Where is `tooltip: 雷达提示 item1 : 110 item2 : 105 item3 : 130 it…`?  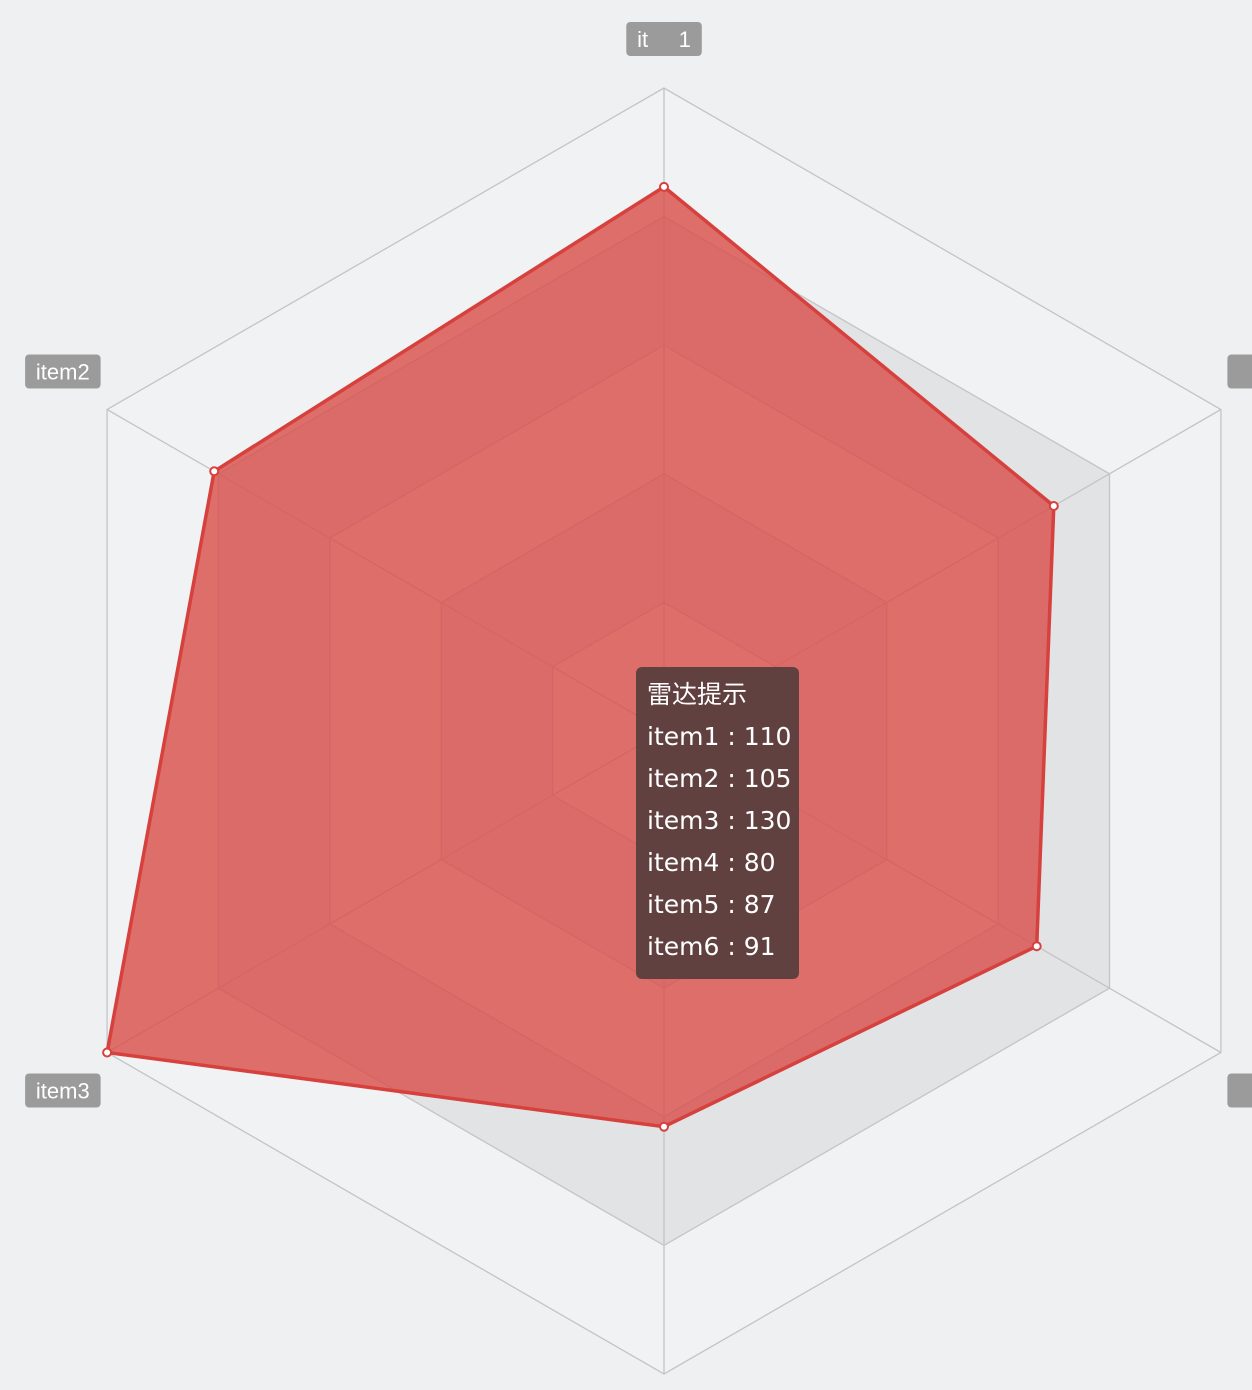
tooltip: 雷达提示 item1 : 110 item2 : 105 item3 : 130 it… is located at coordinates (717, 823).